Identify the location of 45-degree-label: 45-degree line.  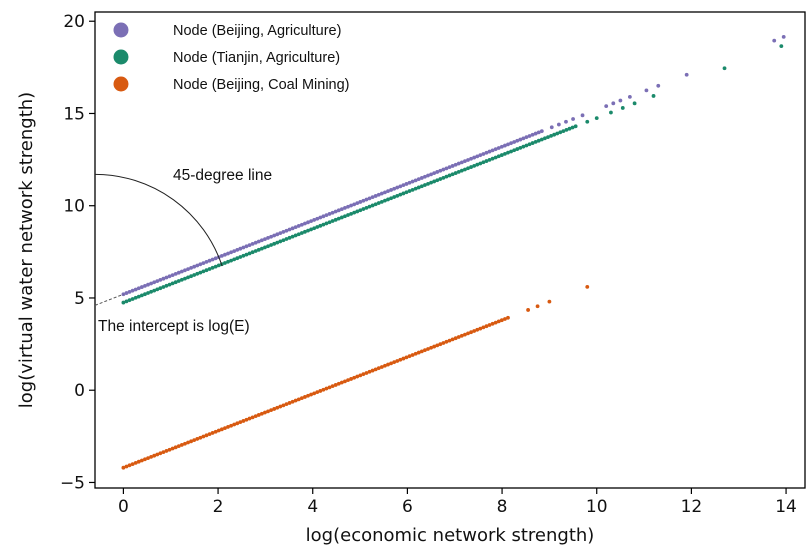
(222, 175).